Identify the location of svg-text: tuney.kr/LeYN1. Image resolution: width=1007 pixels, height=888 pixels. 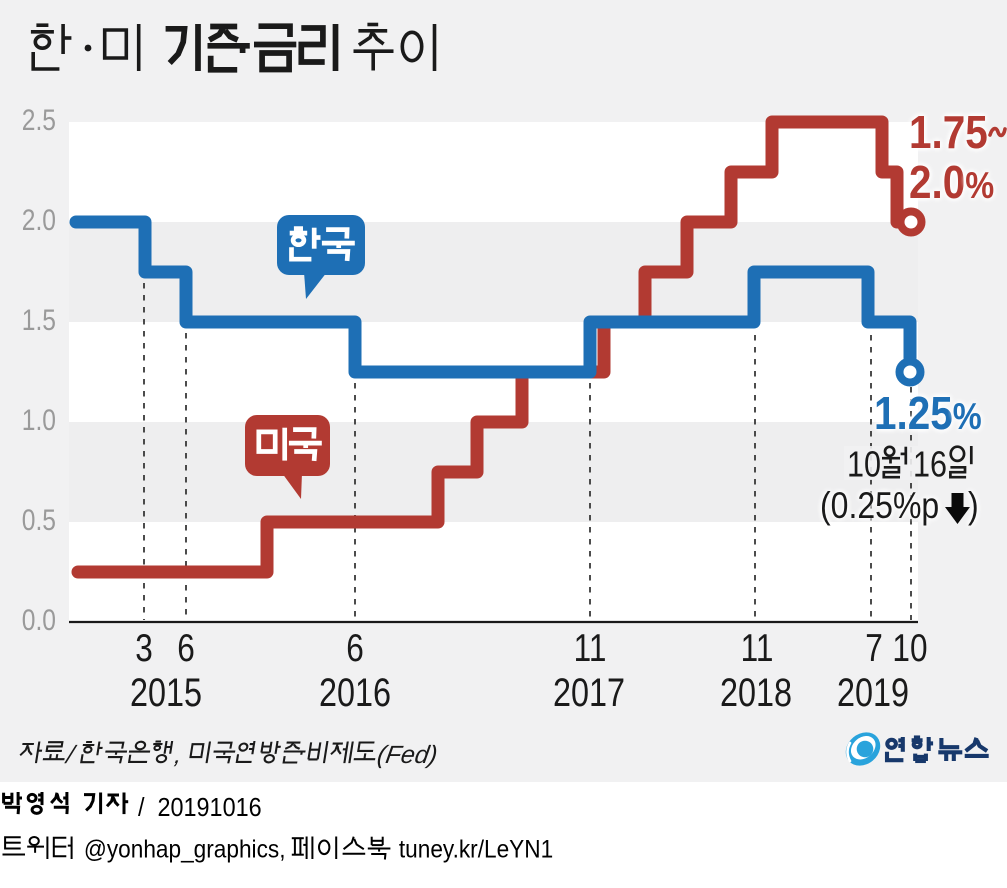
(473, 850).